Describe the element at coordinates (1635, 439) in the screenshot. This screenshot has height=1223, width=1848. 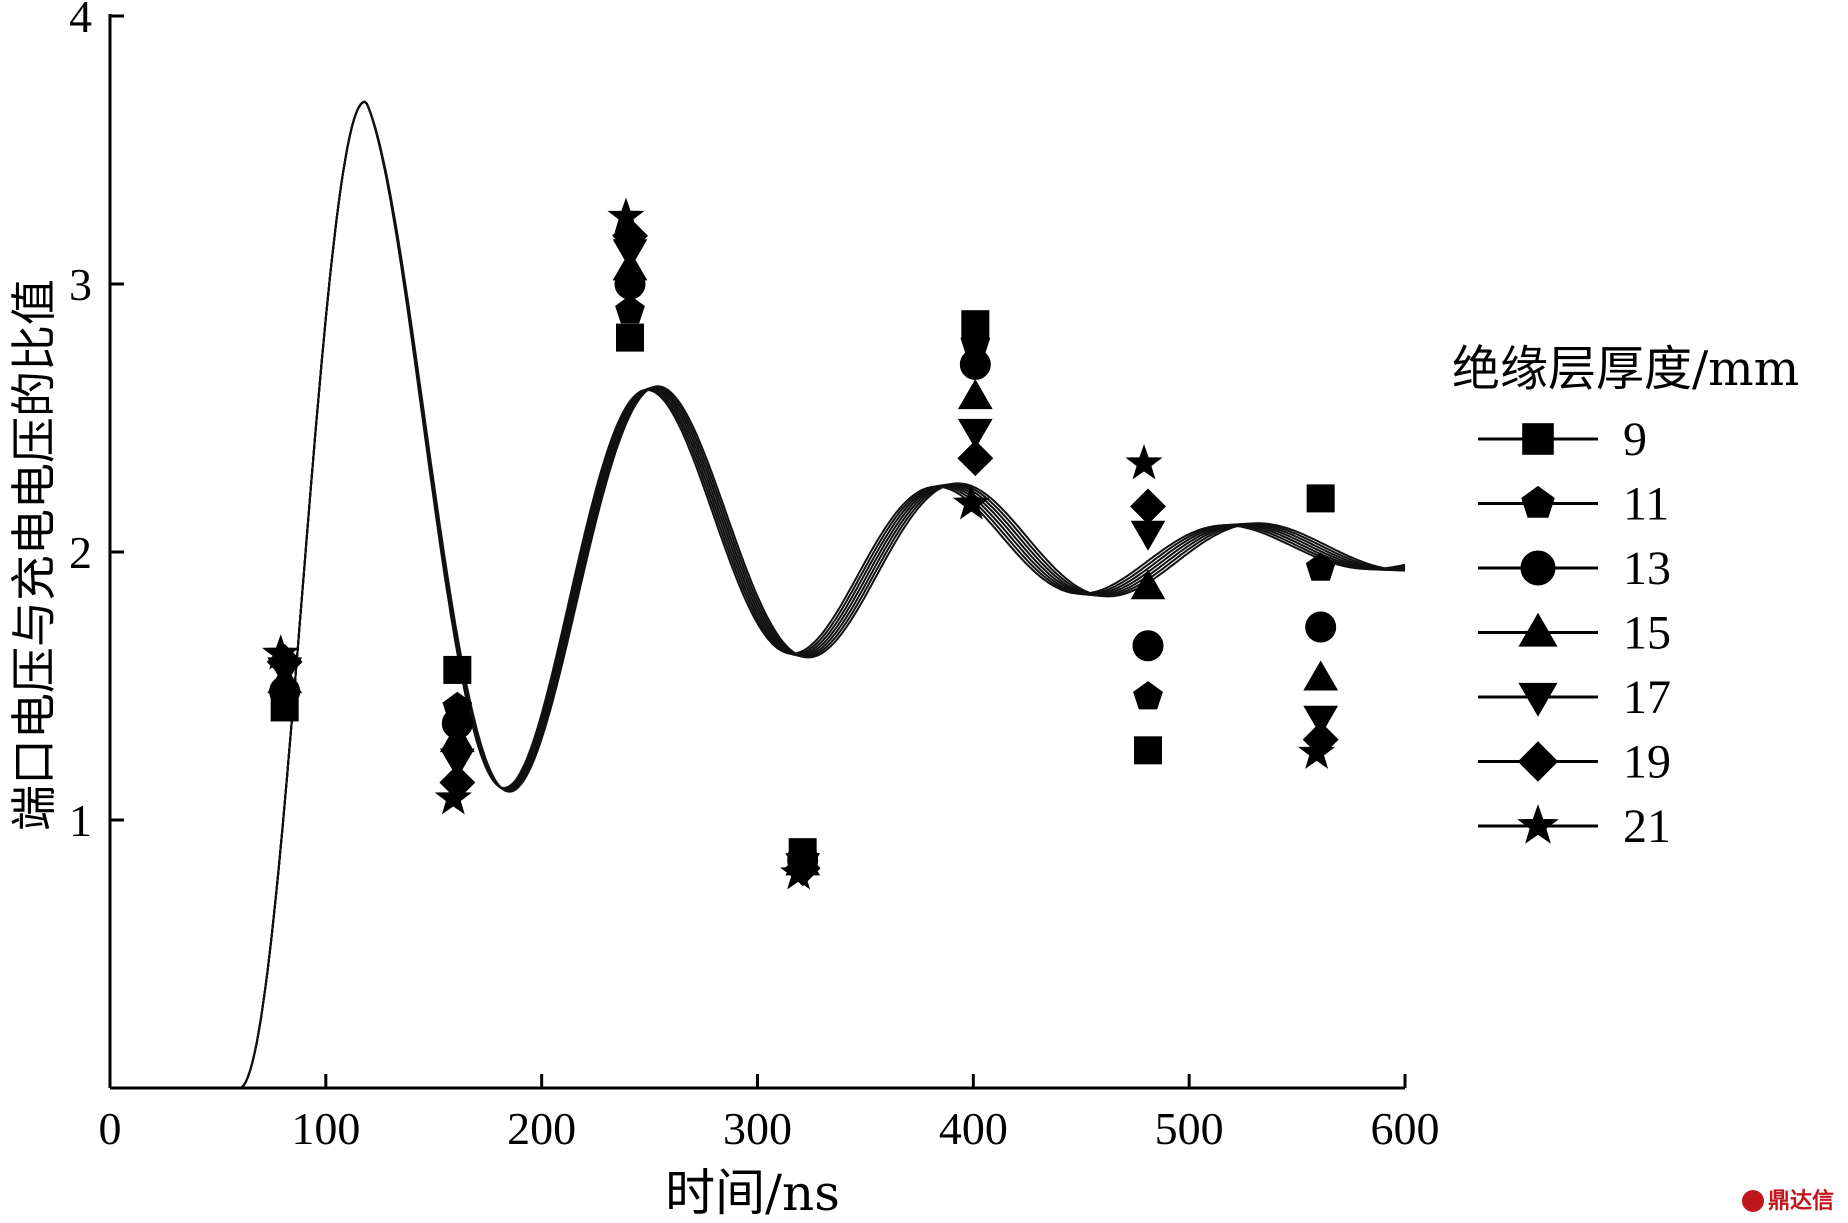
I see `legend-label-9: 9` at that location.